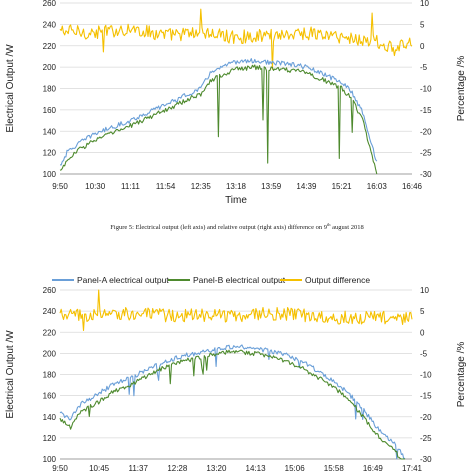 This screenshot has width=474, height=474. I want to click on x-tick-label: 11:54, so click(166, 186).